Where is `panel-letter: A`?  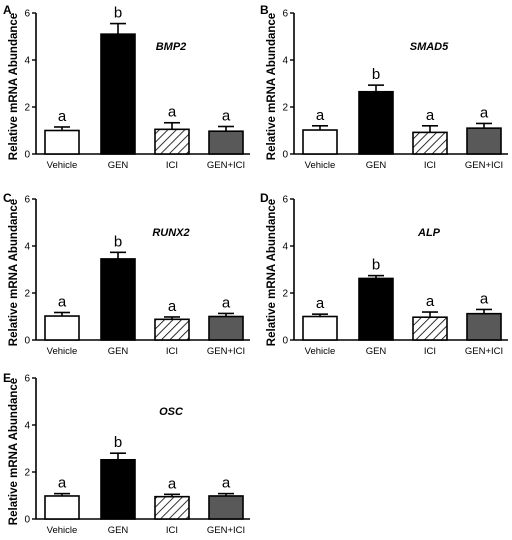
panel-letter: A is located at coordinates (7, 10).